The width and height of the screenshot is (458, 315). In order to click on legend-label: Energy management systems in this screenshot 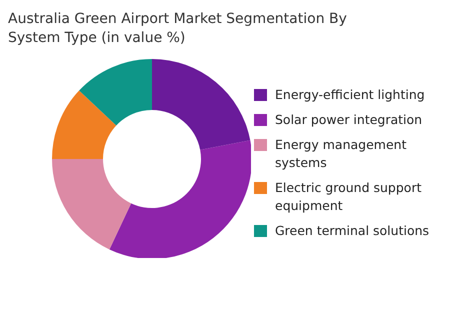, I will do `click(341, 154)`.